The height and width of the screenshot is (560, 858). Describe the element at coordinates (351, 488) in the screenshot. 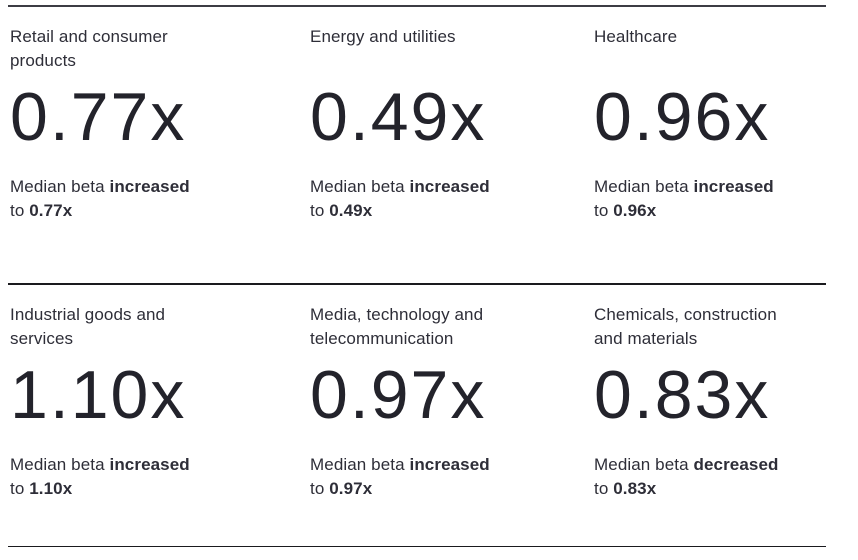

I see `desc-value: 0.97x` at that location.